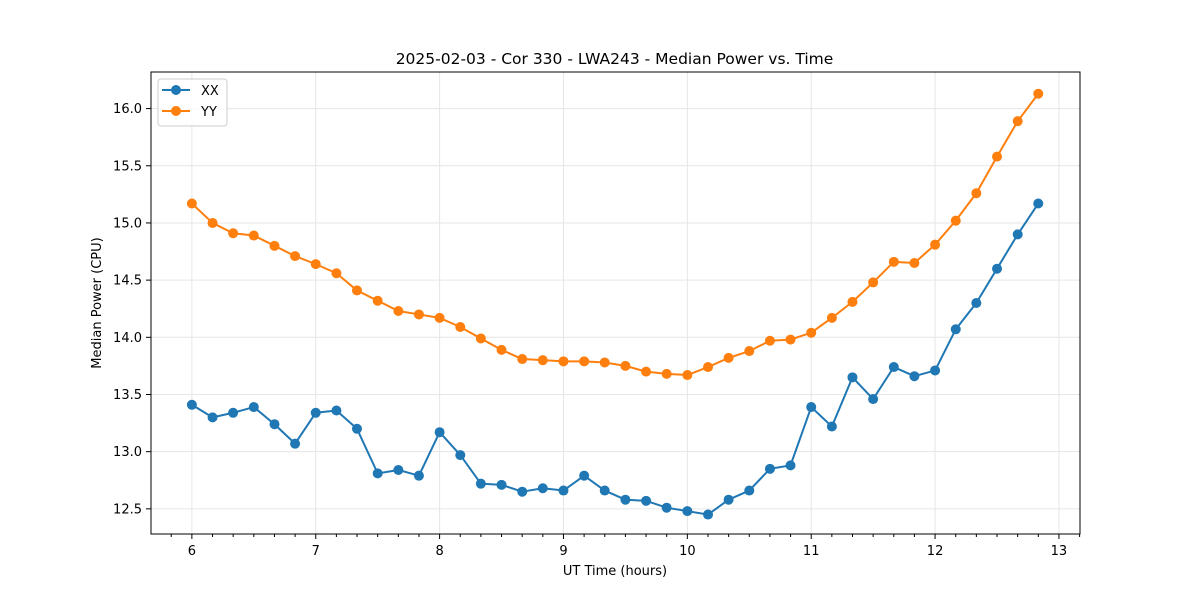  I want to click on legend-label-yy: YY, so click(208, 112).